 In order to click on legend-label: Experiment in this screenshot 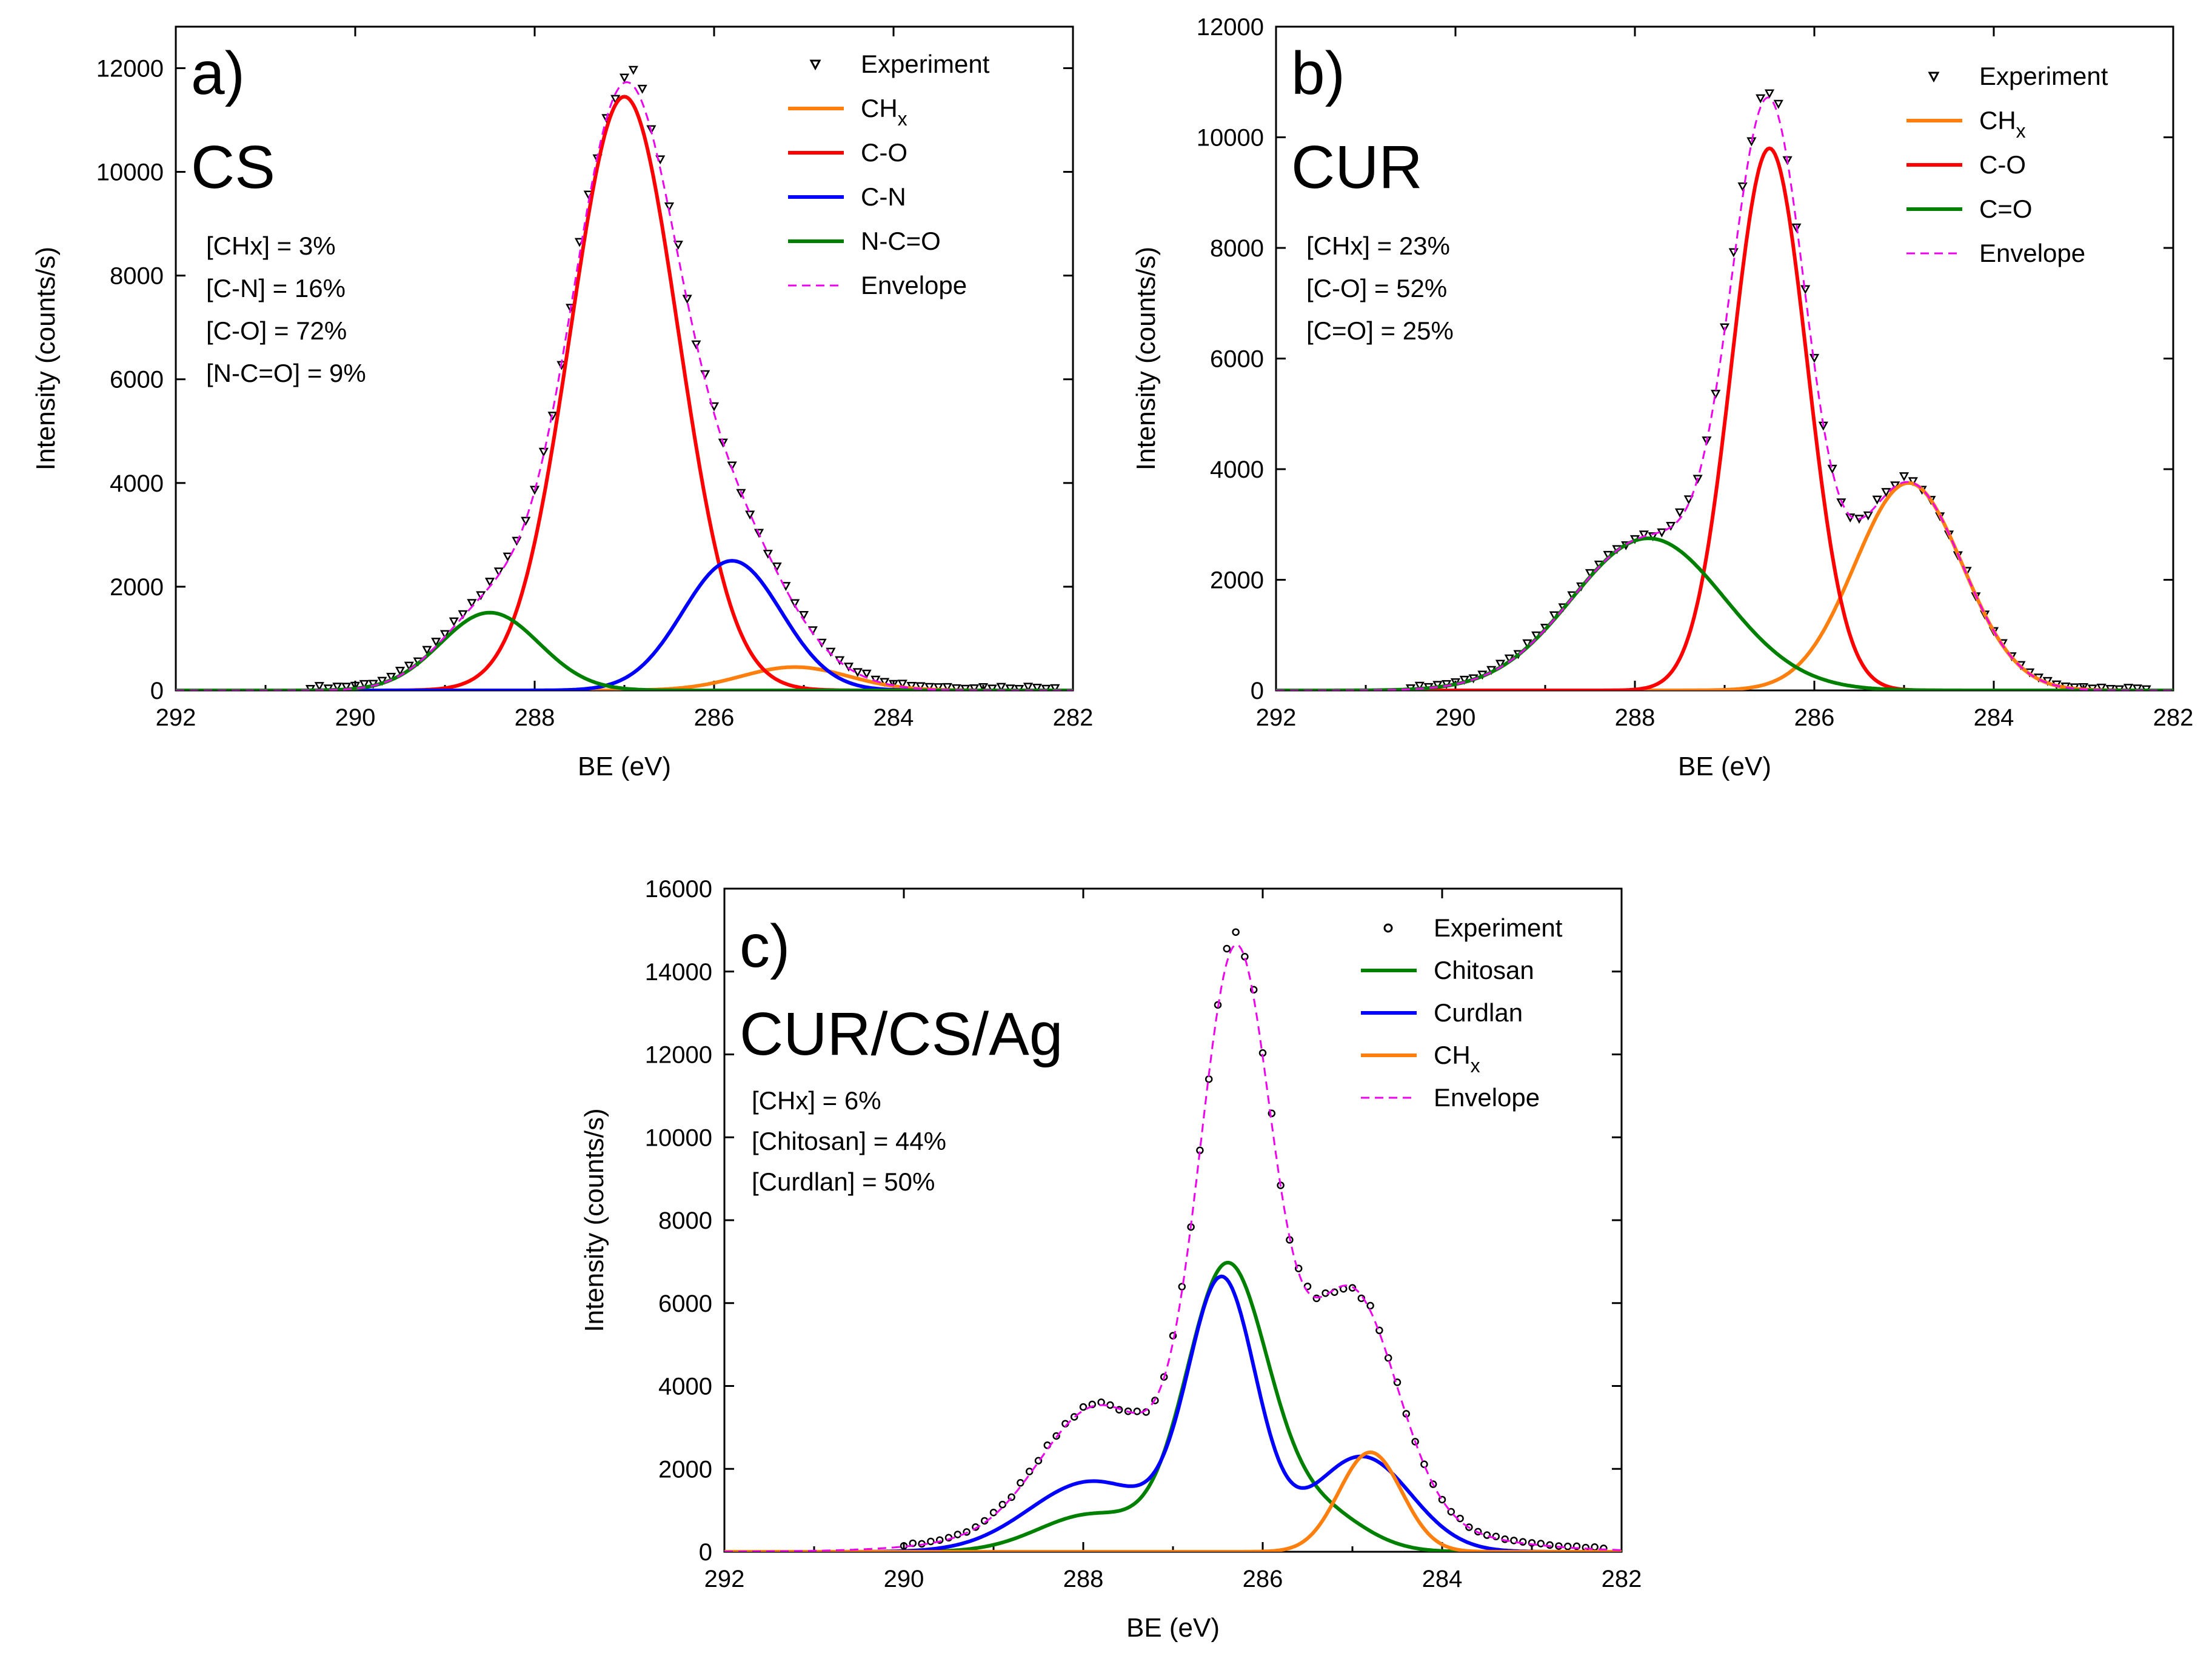, I will do `click(926, 64)`.